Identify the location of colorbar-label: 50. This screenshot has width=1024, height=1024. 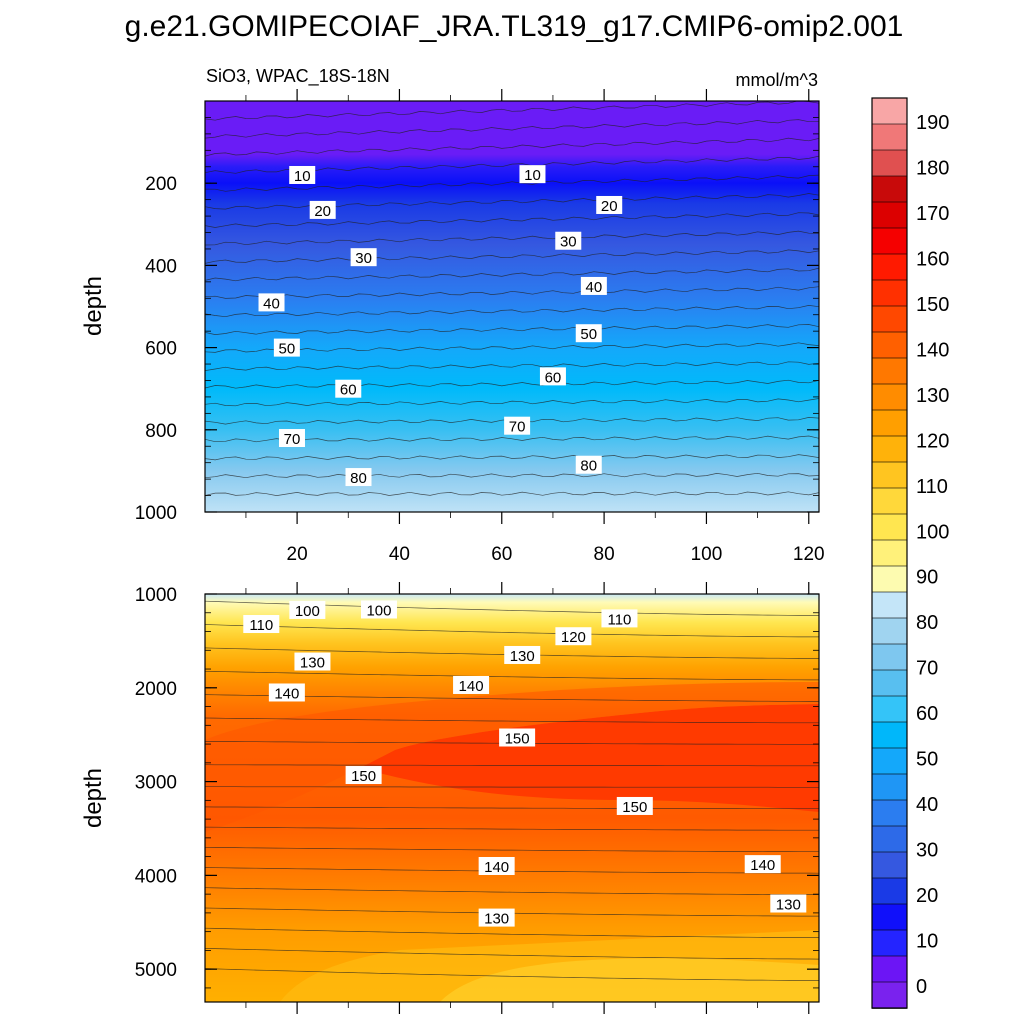
(927, 760).